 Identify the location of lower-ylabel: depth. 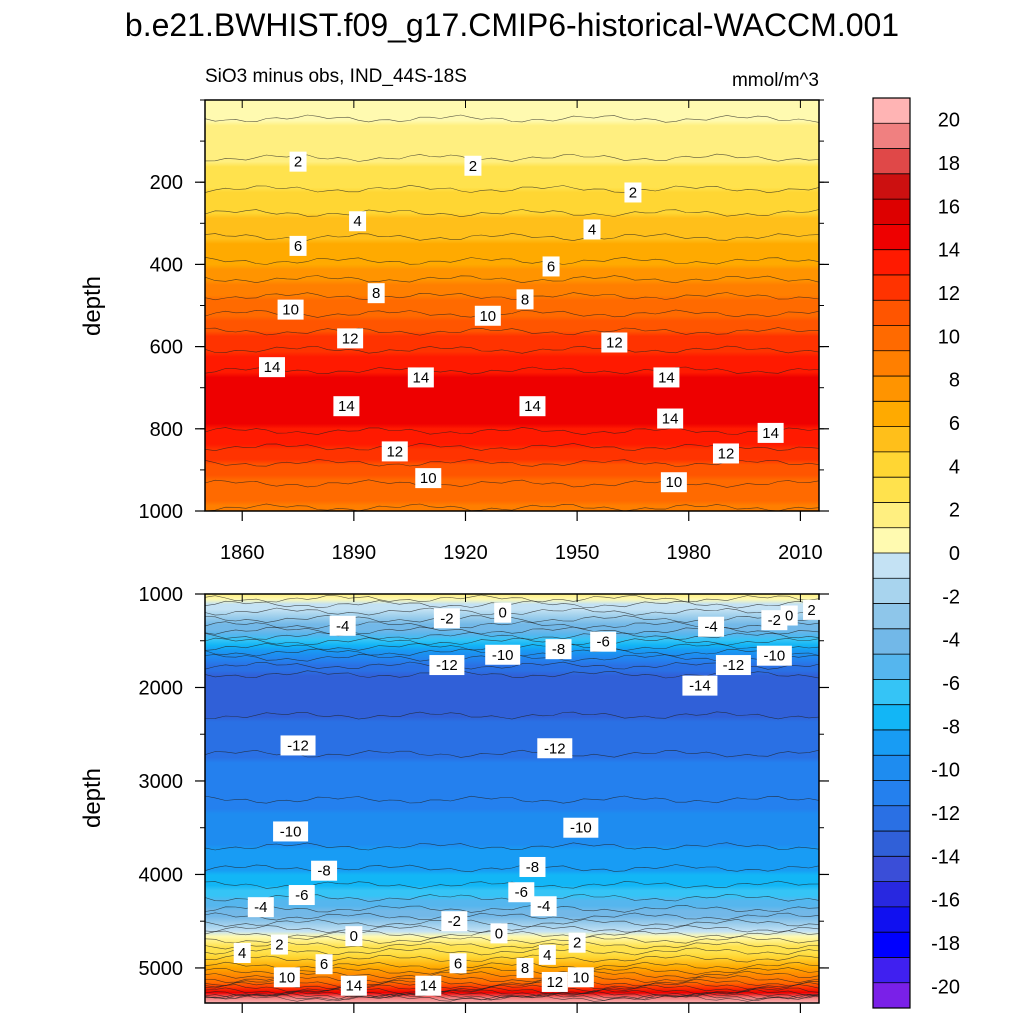
(92, 798).